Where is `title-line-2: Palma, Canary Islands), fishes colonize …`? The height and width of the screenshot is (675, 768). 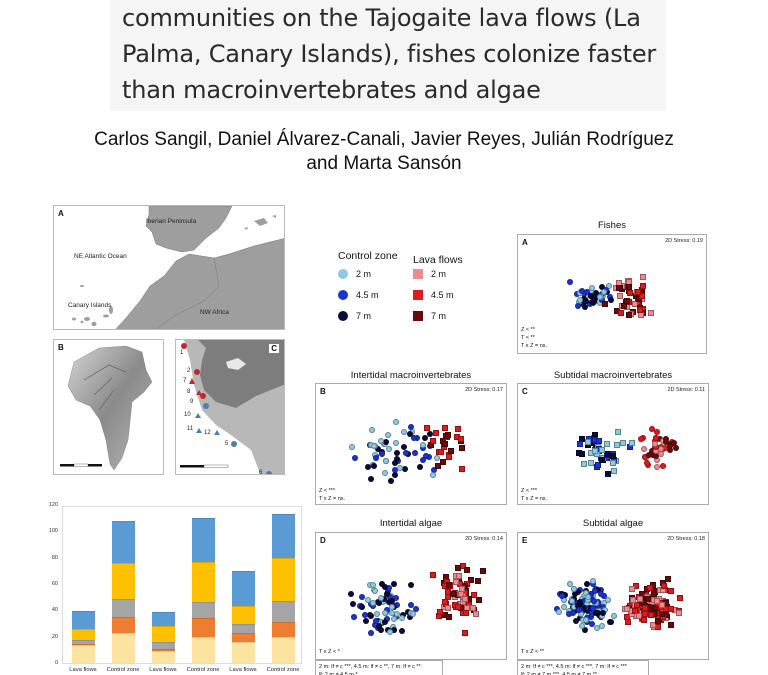
title-line-2: Palma, Canary Islands), fishes colonize … is located at coordinates (389, 54).